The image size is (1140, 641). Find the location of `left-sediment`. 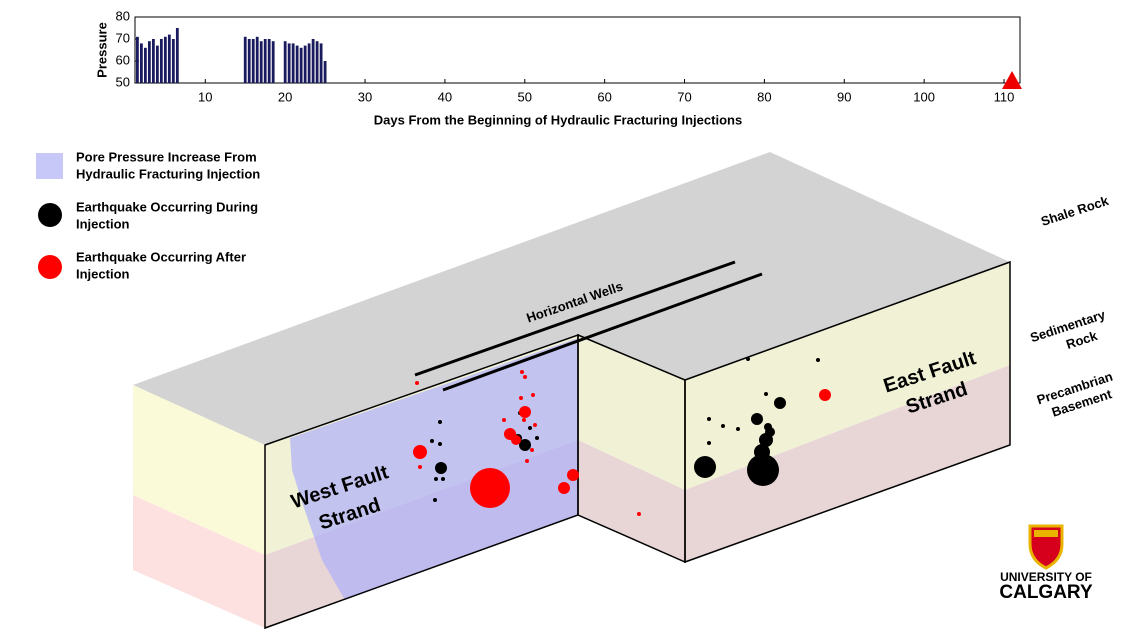

left-sediment is located at coordinates (199, 470).